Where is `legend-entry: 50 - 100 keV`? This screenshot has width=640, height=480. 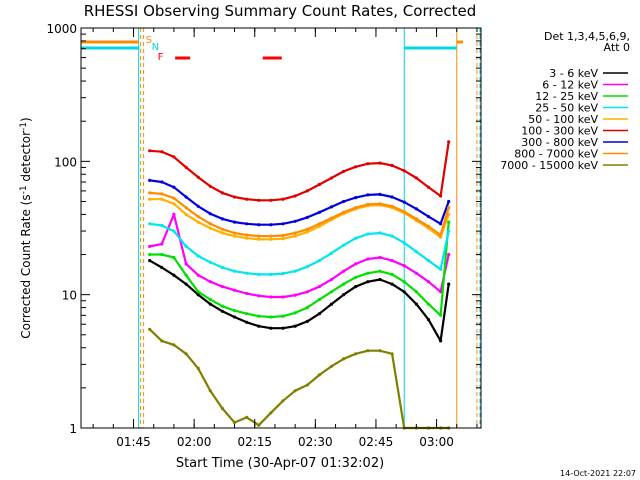
legend-entry: 50 - 100 keV is located at coordinates (578, 119).